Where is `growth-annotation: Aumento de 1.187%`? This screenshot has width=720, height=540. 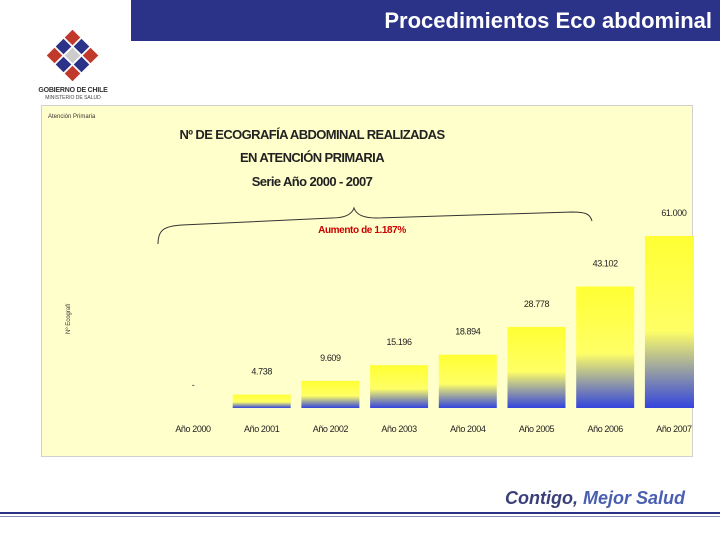
growth-annotation: Aumento de 1.187% is located at coordinates (362, 230).